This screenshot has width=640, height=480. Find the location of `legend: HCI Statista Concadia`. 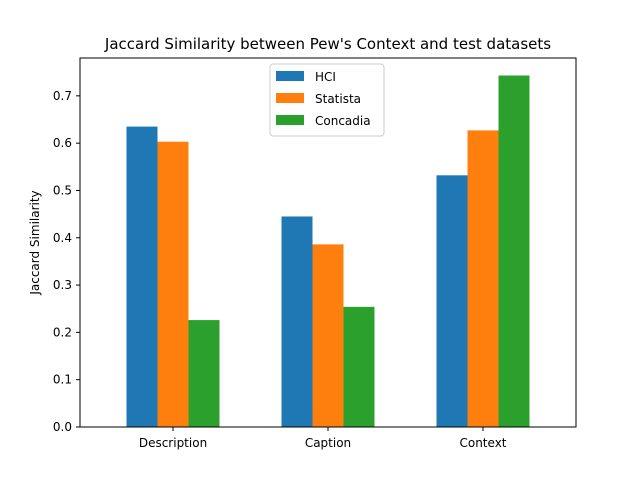

legend: HCI Statista Concadia is located at coordinates (327, 100).